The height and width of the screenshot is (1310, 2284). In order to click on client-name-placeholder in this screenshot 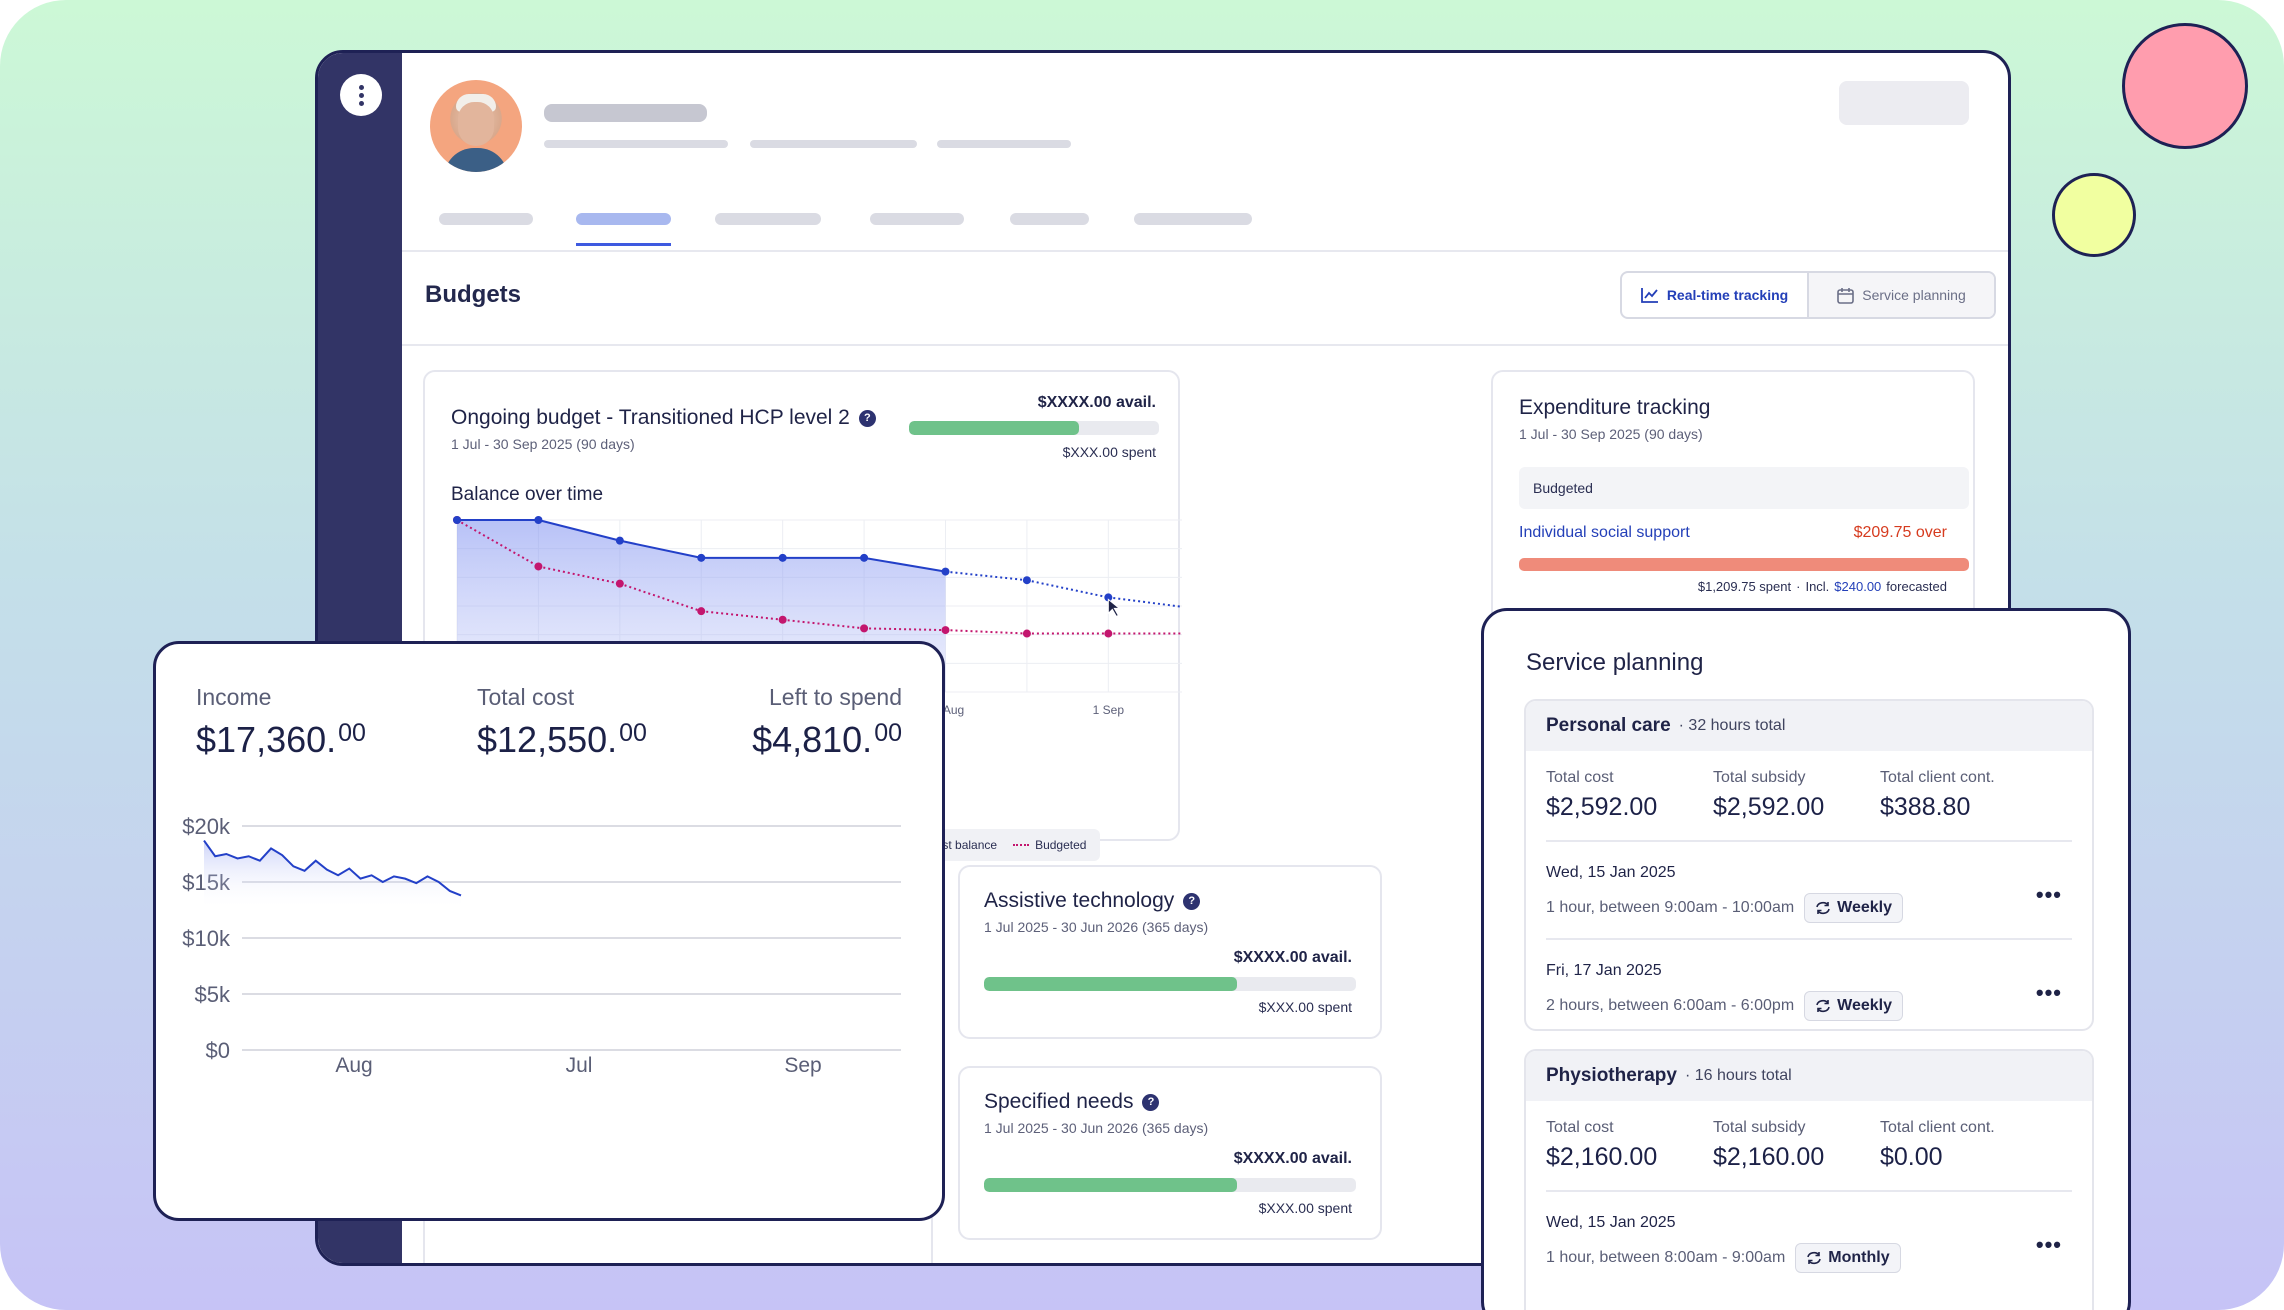, I will do `click(625, 113)`.